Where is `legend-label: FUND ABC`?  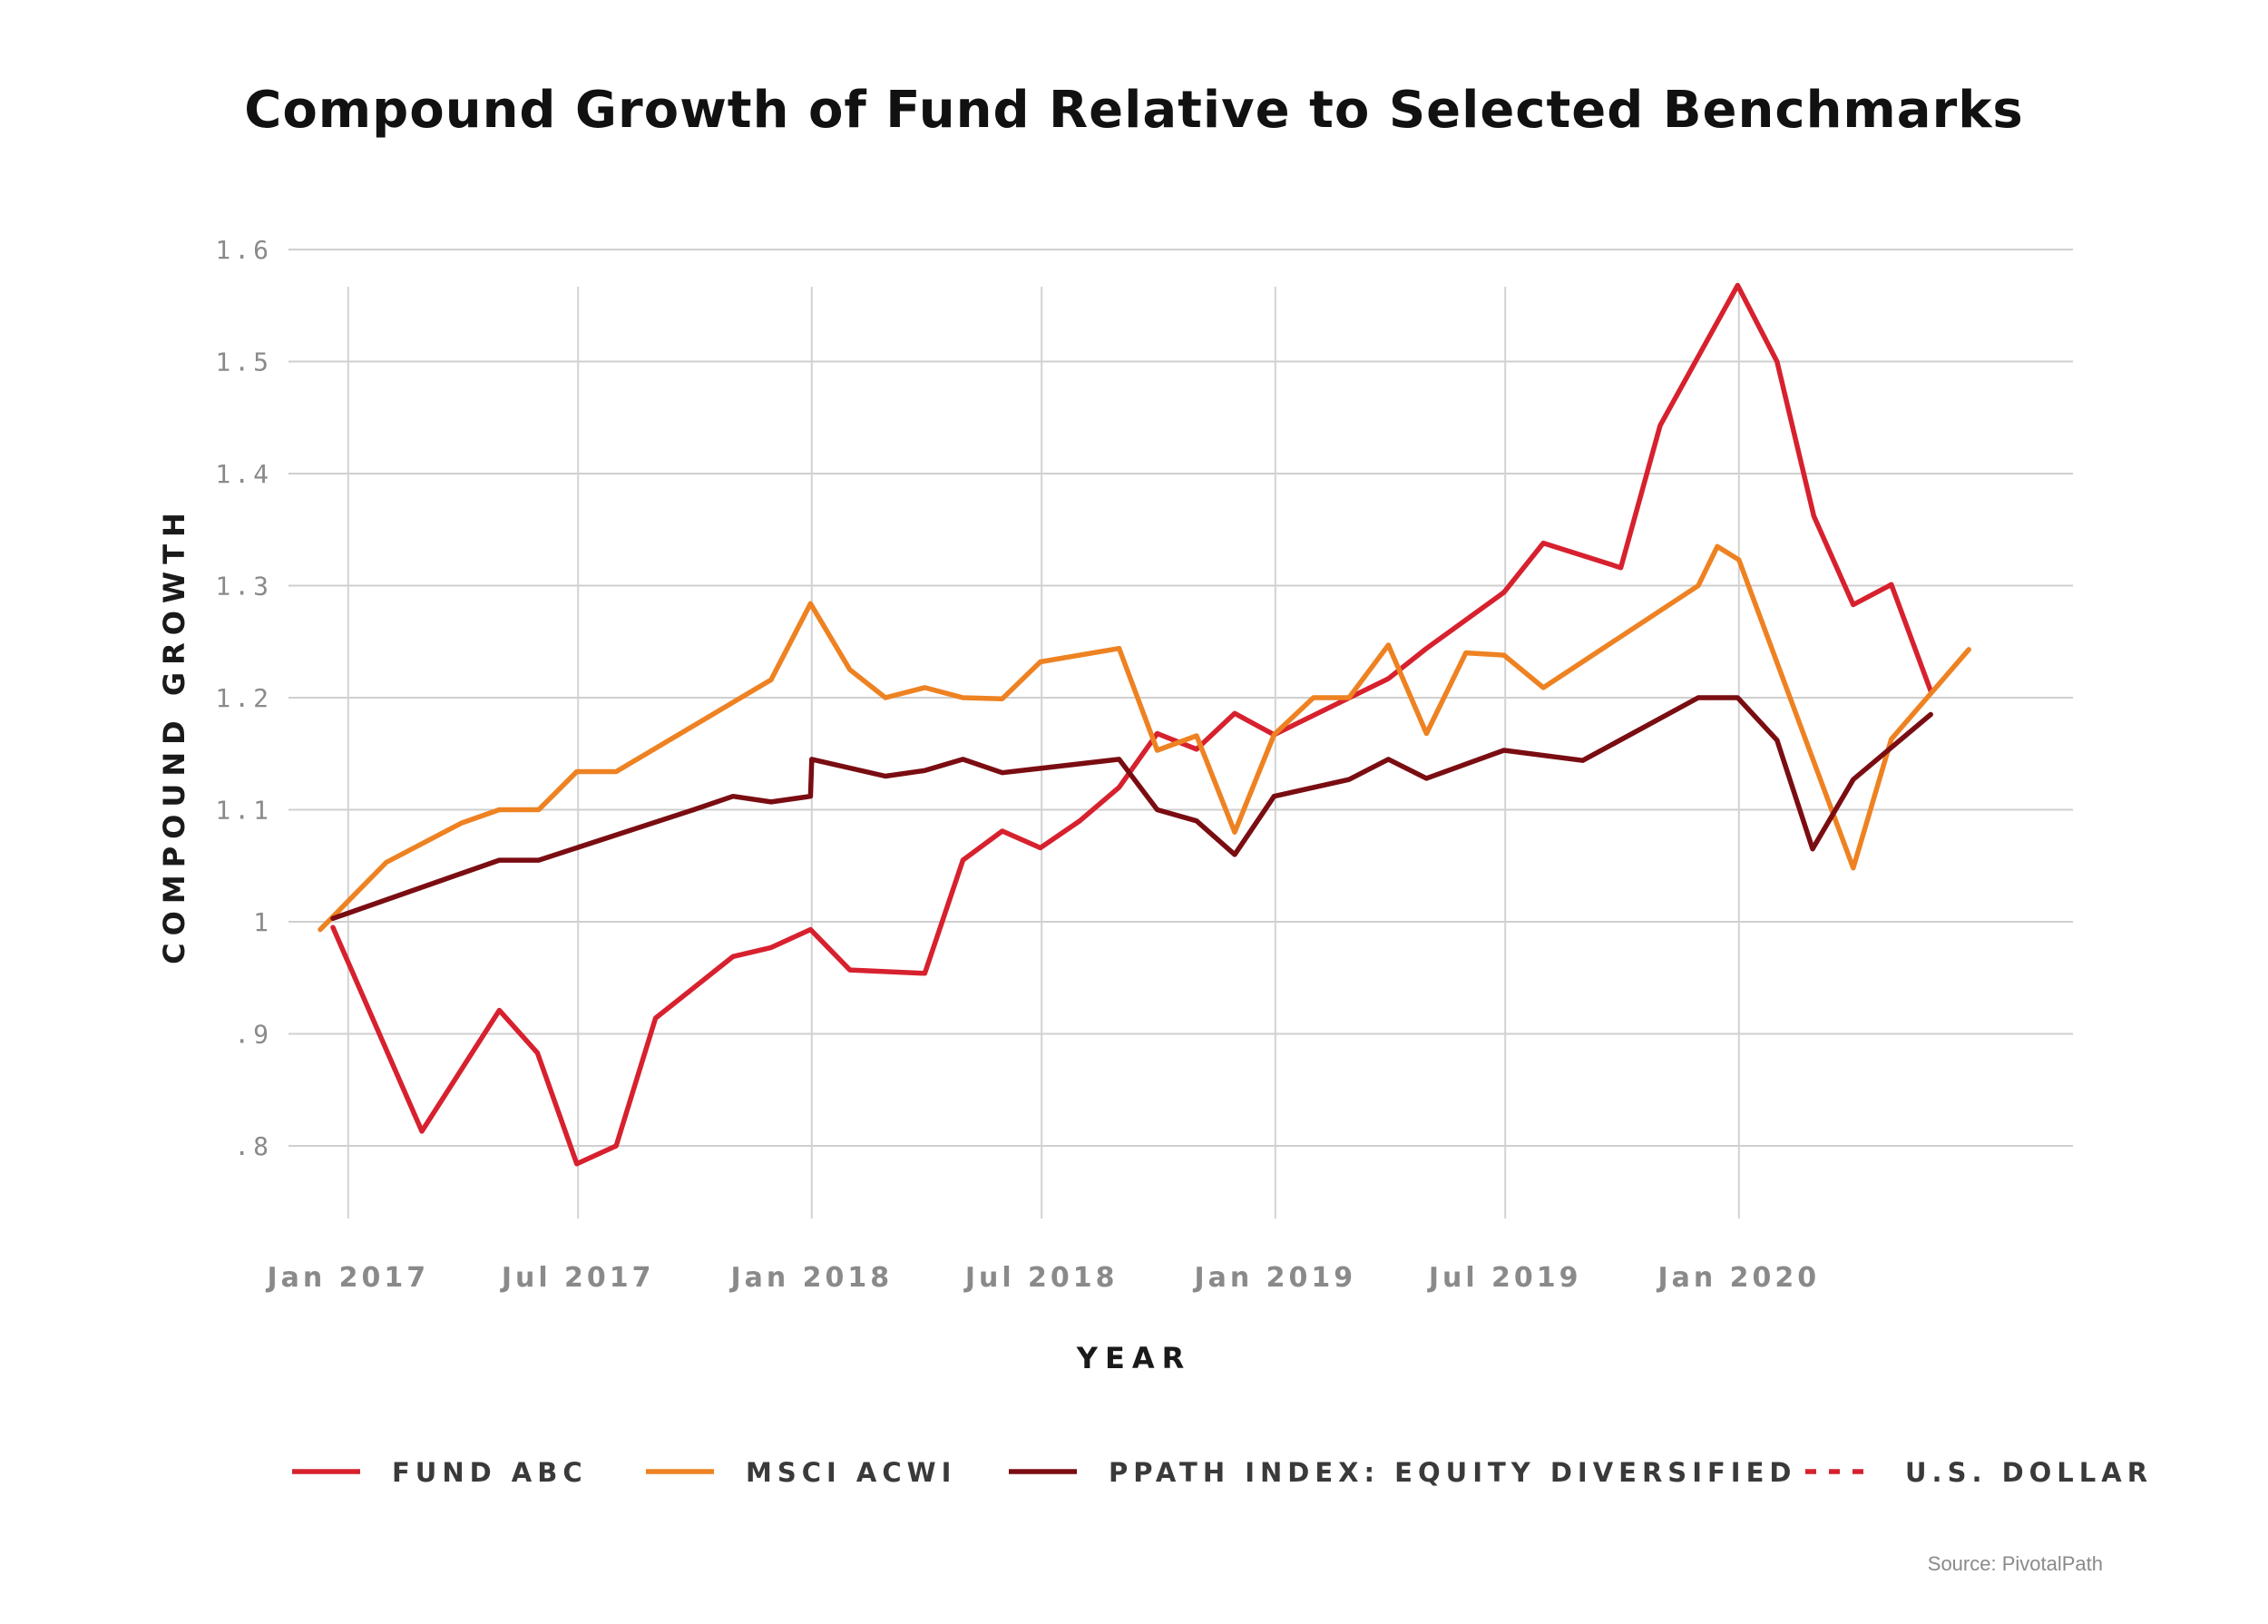
legend-label: FUND ABC is located at coordinates (490, 1472).